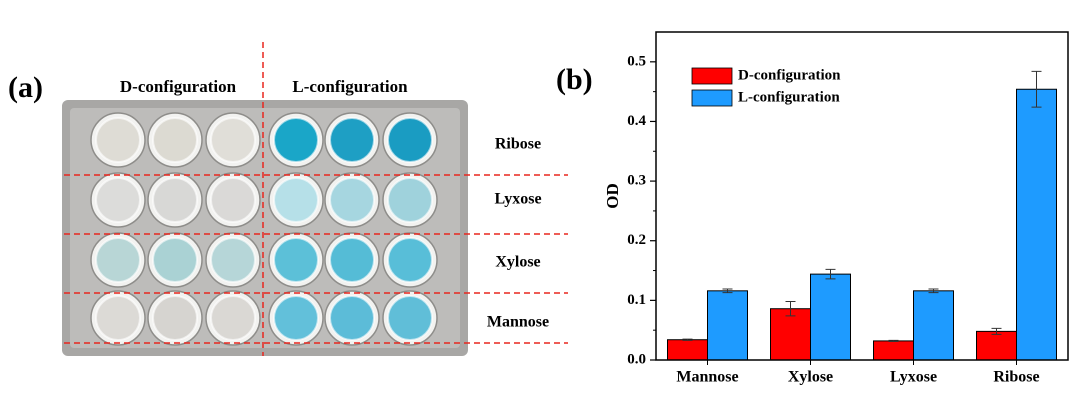 Image resolution: width=1080 pixels, height=404 pixels. What do you see at coordinates (517, 262) in the screenshot?
I see `row-label: Xylose` at bounding box center [517, 262].